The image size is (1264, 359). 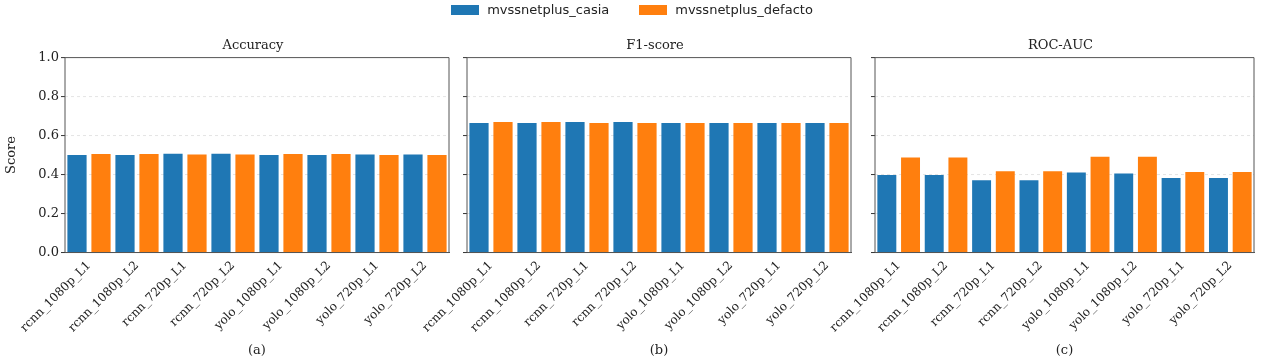 I want to click on text: (c), so click(x=1064, y=349).